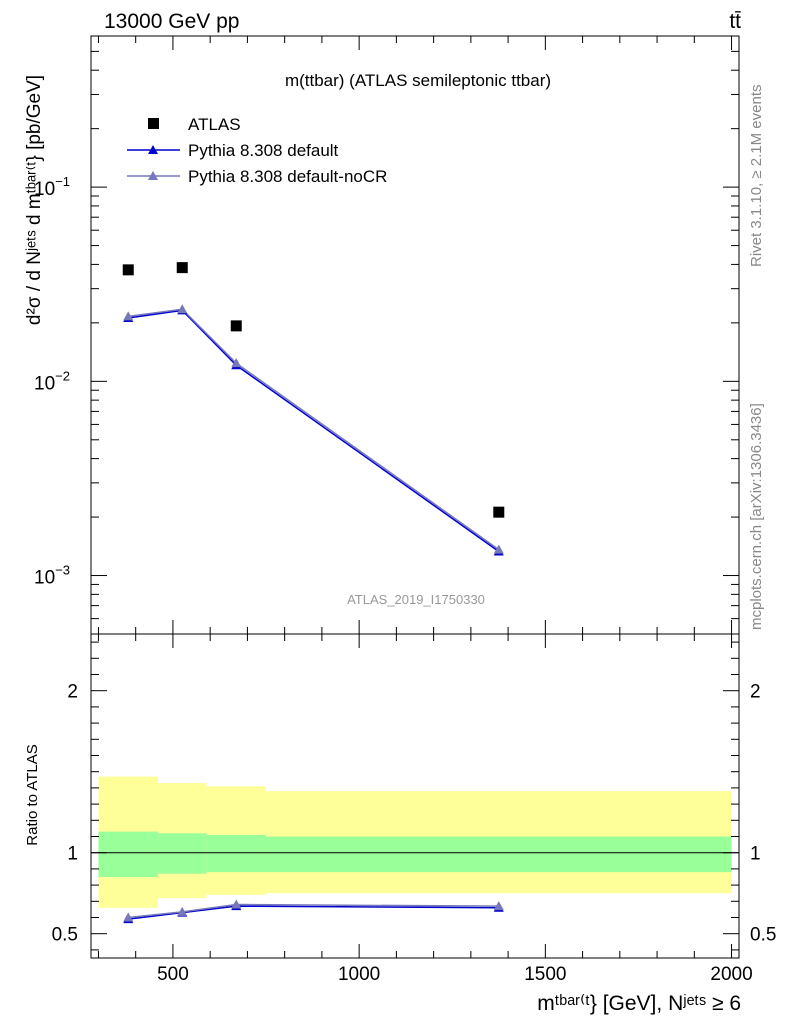 This screenshot has height=1024, width=786. I want to click on legend-label: ATLAS, so click(214, 124).